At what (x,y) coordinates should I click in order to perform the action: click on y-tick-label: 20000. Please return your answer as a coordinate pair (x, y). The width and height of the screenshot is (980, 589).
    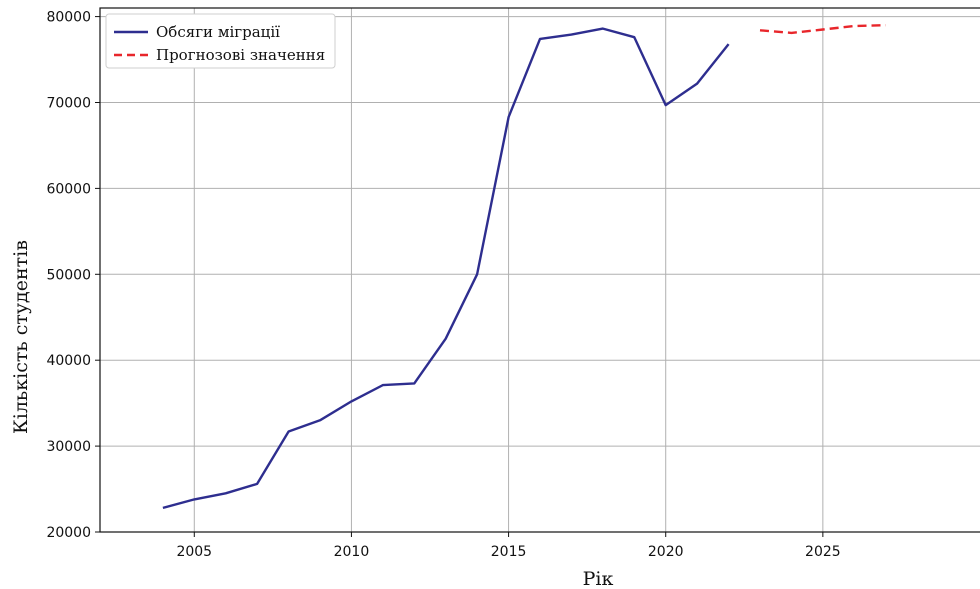
    Looking at the image, I should click on (68, 533).